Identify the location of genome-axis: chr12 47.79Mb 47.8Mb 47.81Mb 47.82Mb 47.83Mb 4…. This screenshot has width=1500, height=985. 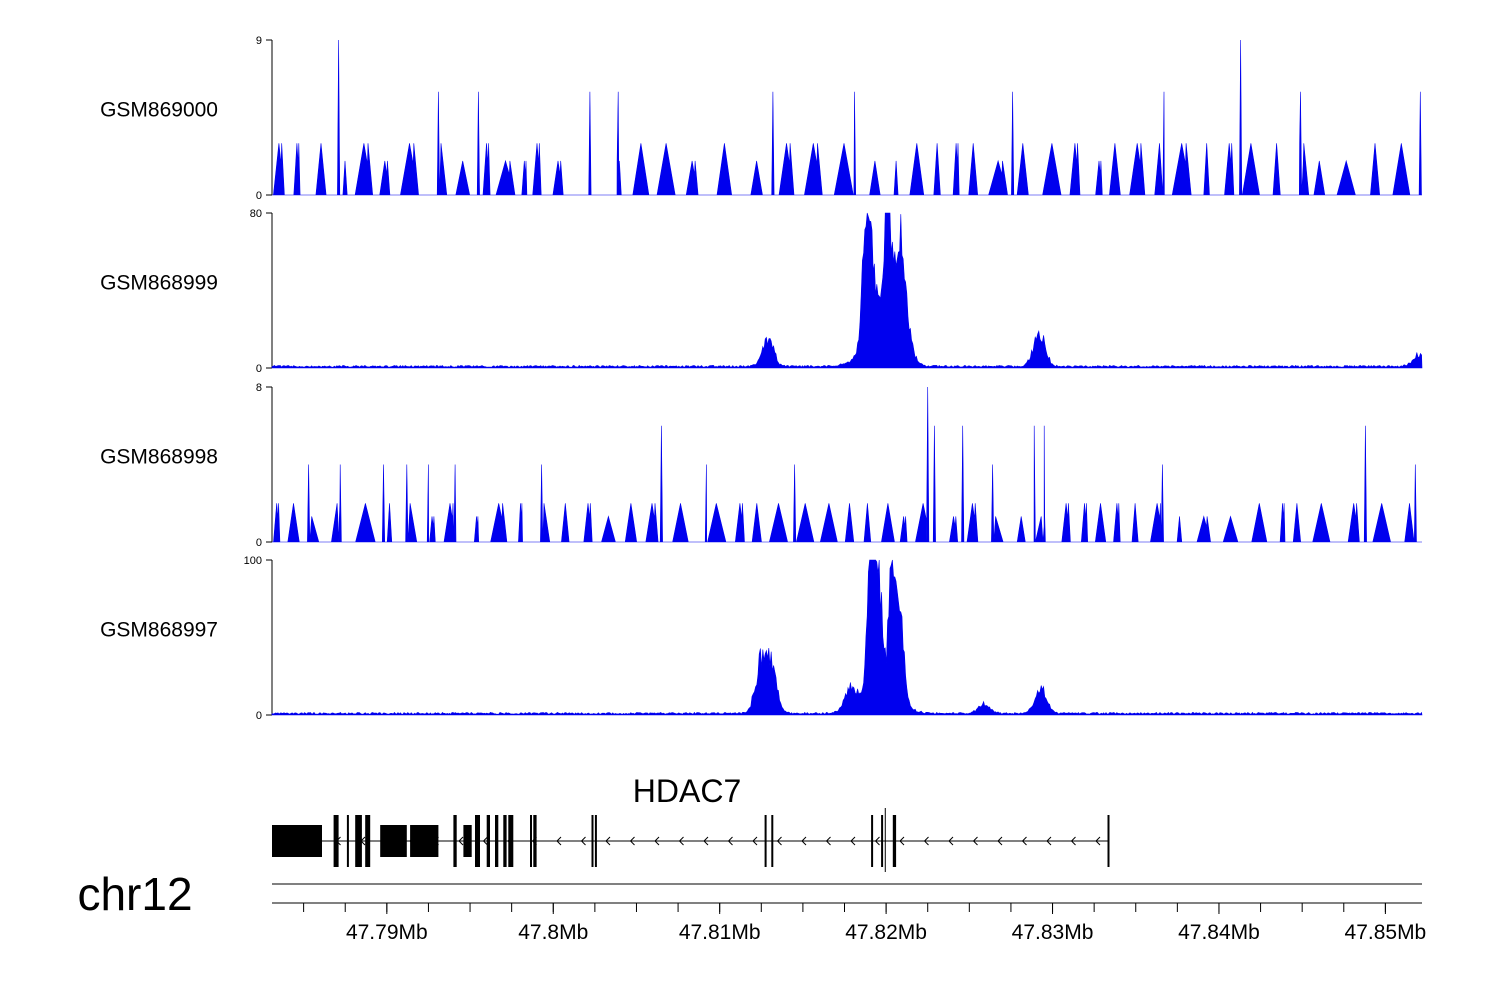
(751, 906).